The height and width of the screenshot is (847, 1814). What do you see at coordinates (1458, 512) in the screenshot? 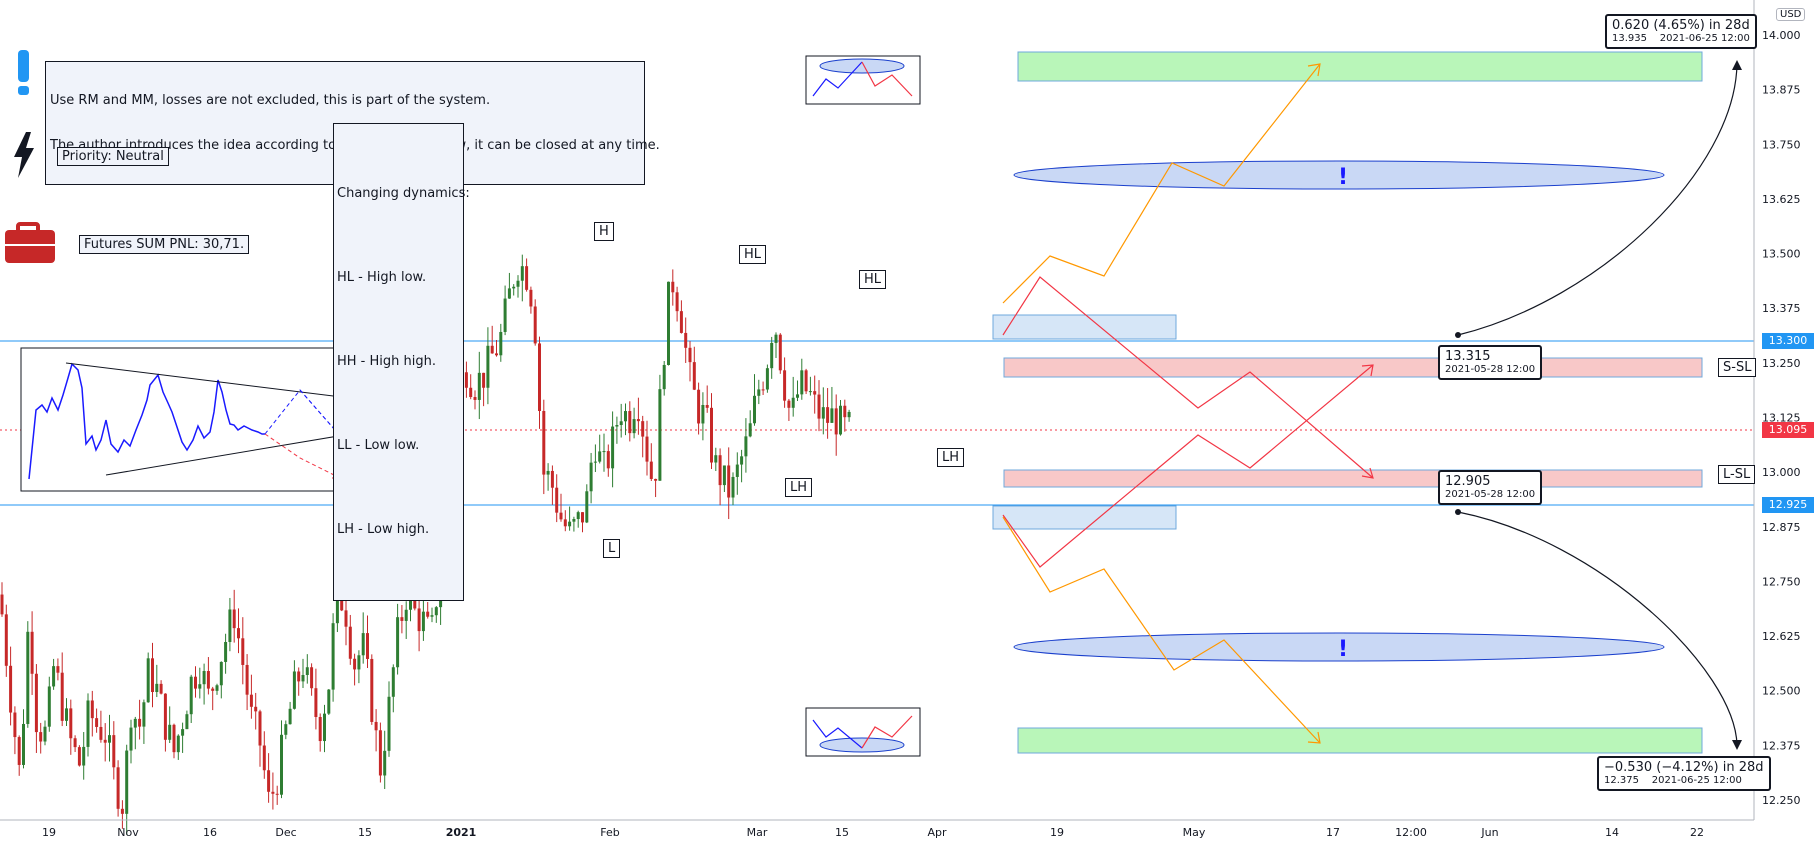
I see `measure-anchor-down` at bounding box center [1458, 512].